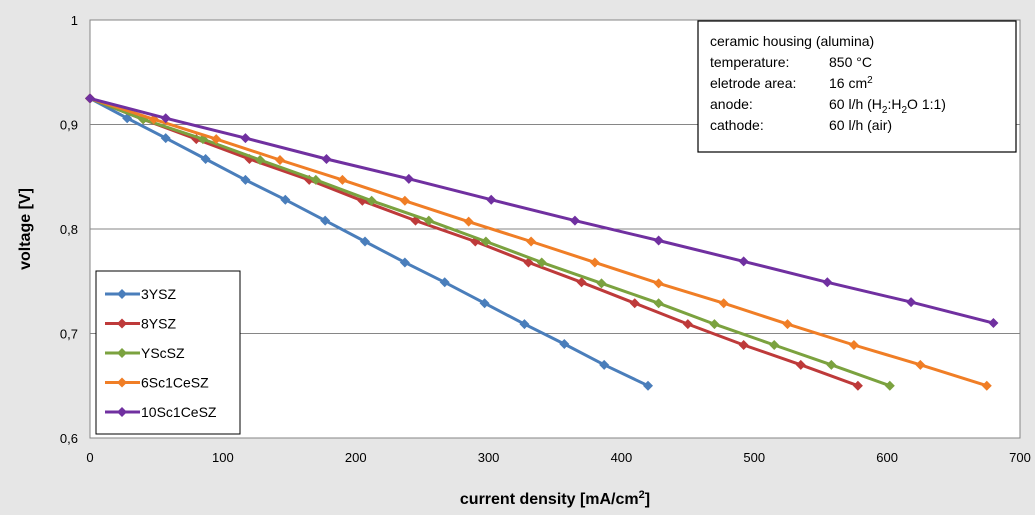 This screenshot has height=515, width=1035. I want to click on x-tick-label: 300, so click(489, 457).